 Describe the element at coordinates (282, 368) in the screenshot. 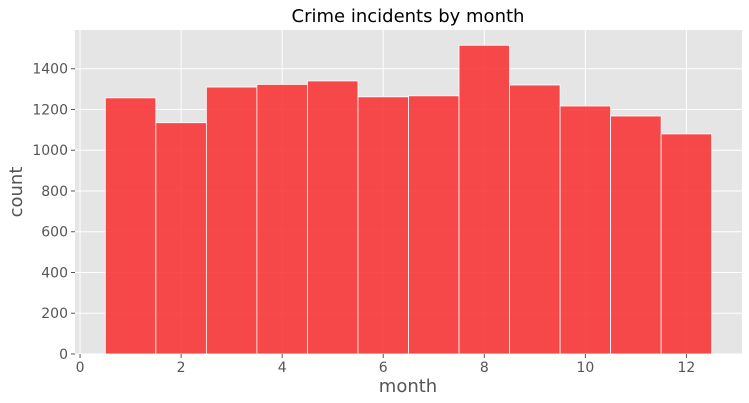

I see `x-tick-label: 4` at that location.